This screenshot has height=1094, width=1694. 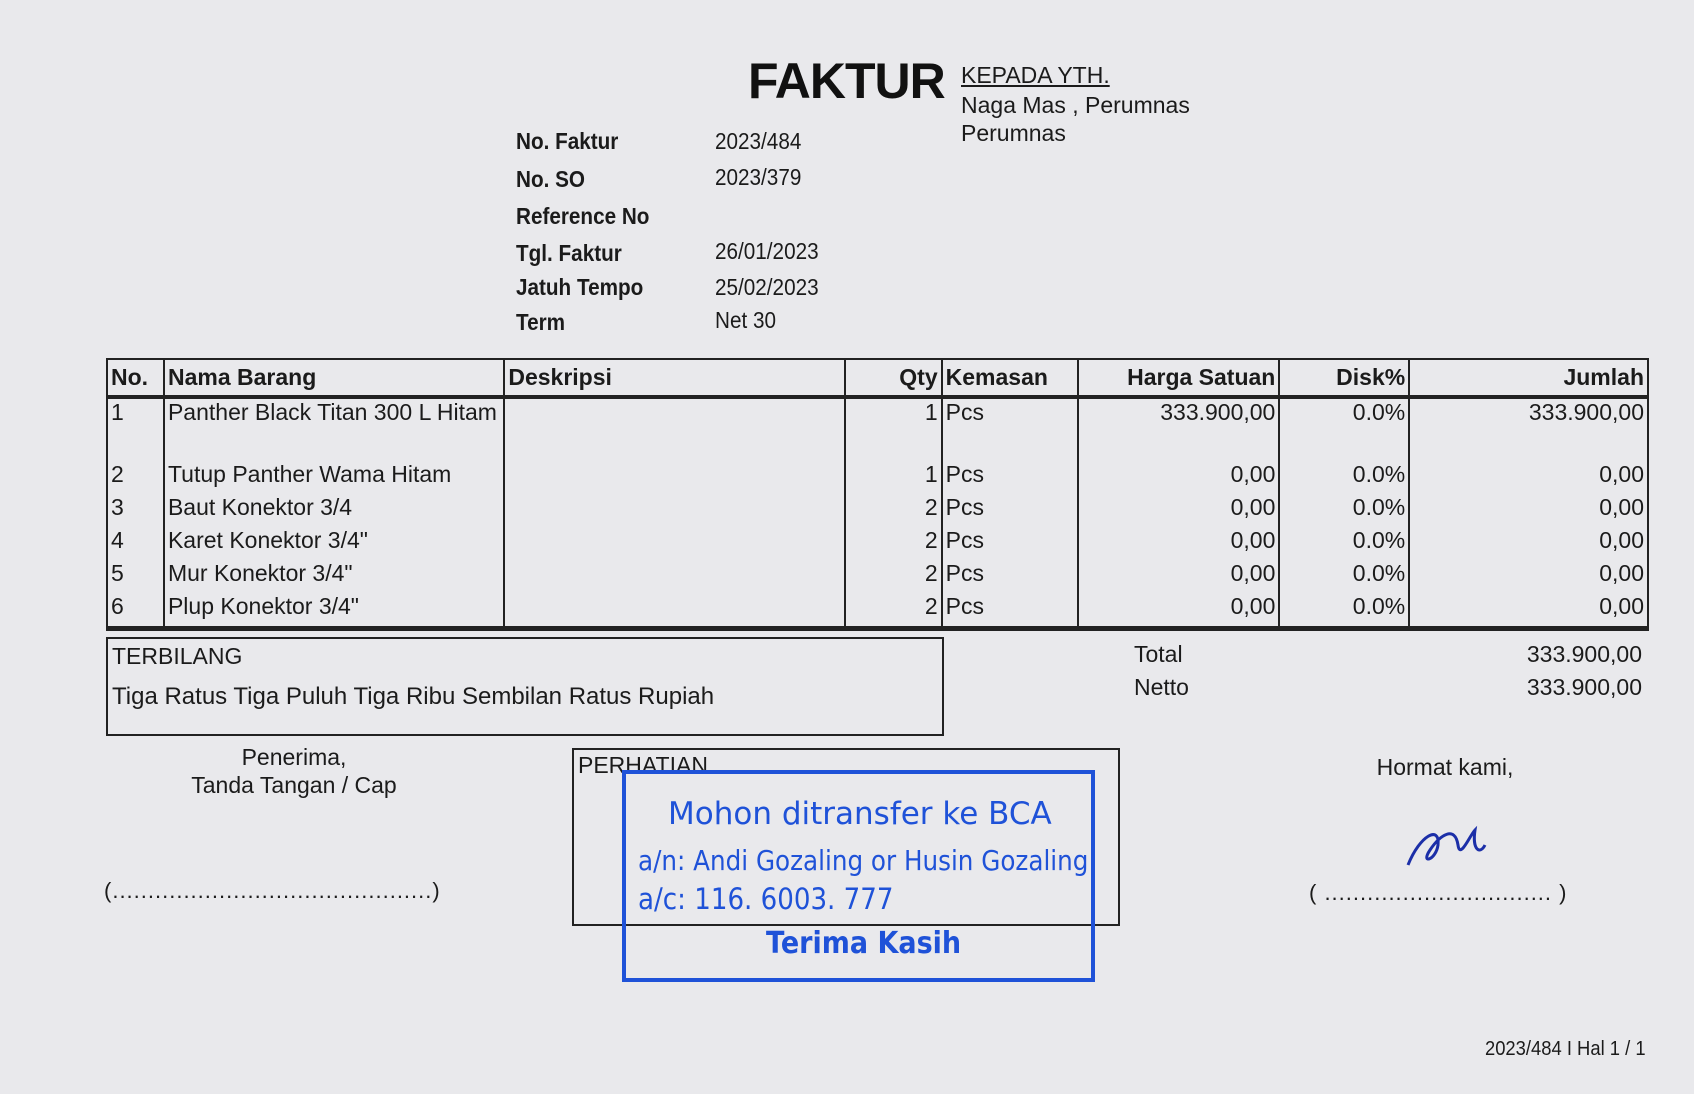 What do you see at coordinates (334, 543) in the screenshot?
I see `cell-nama-barang: Karet Konektor 3/4"` at bounding box center [334, 543].